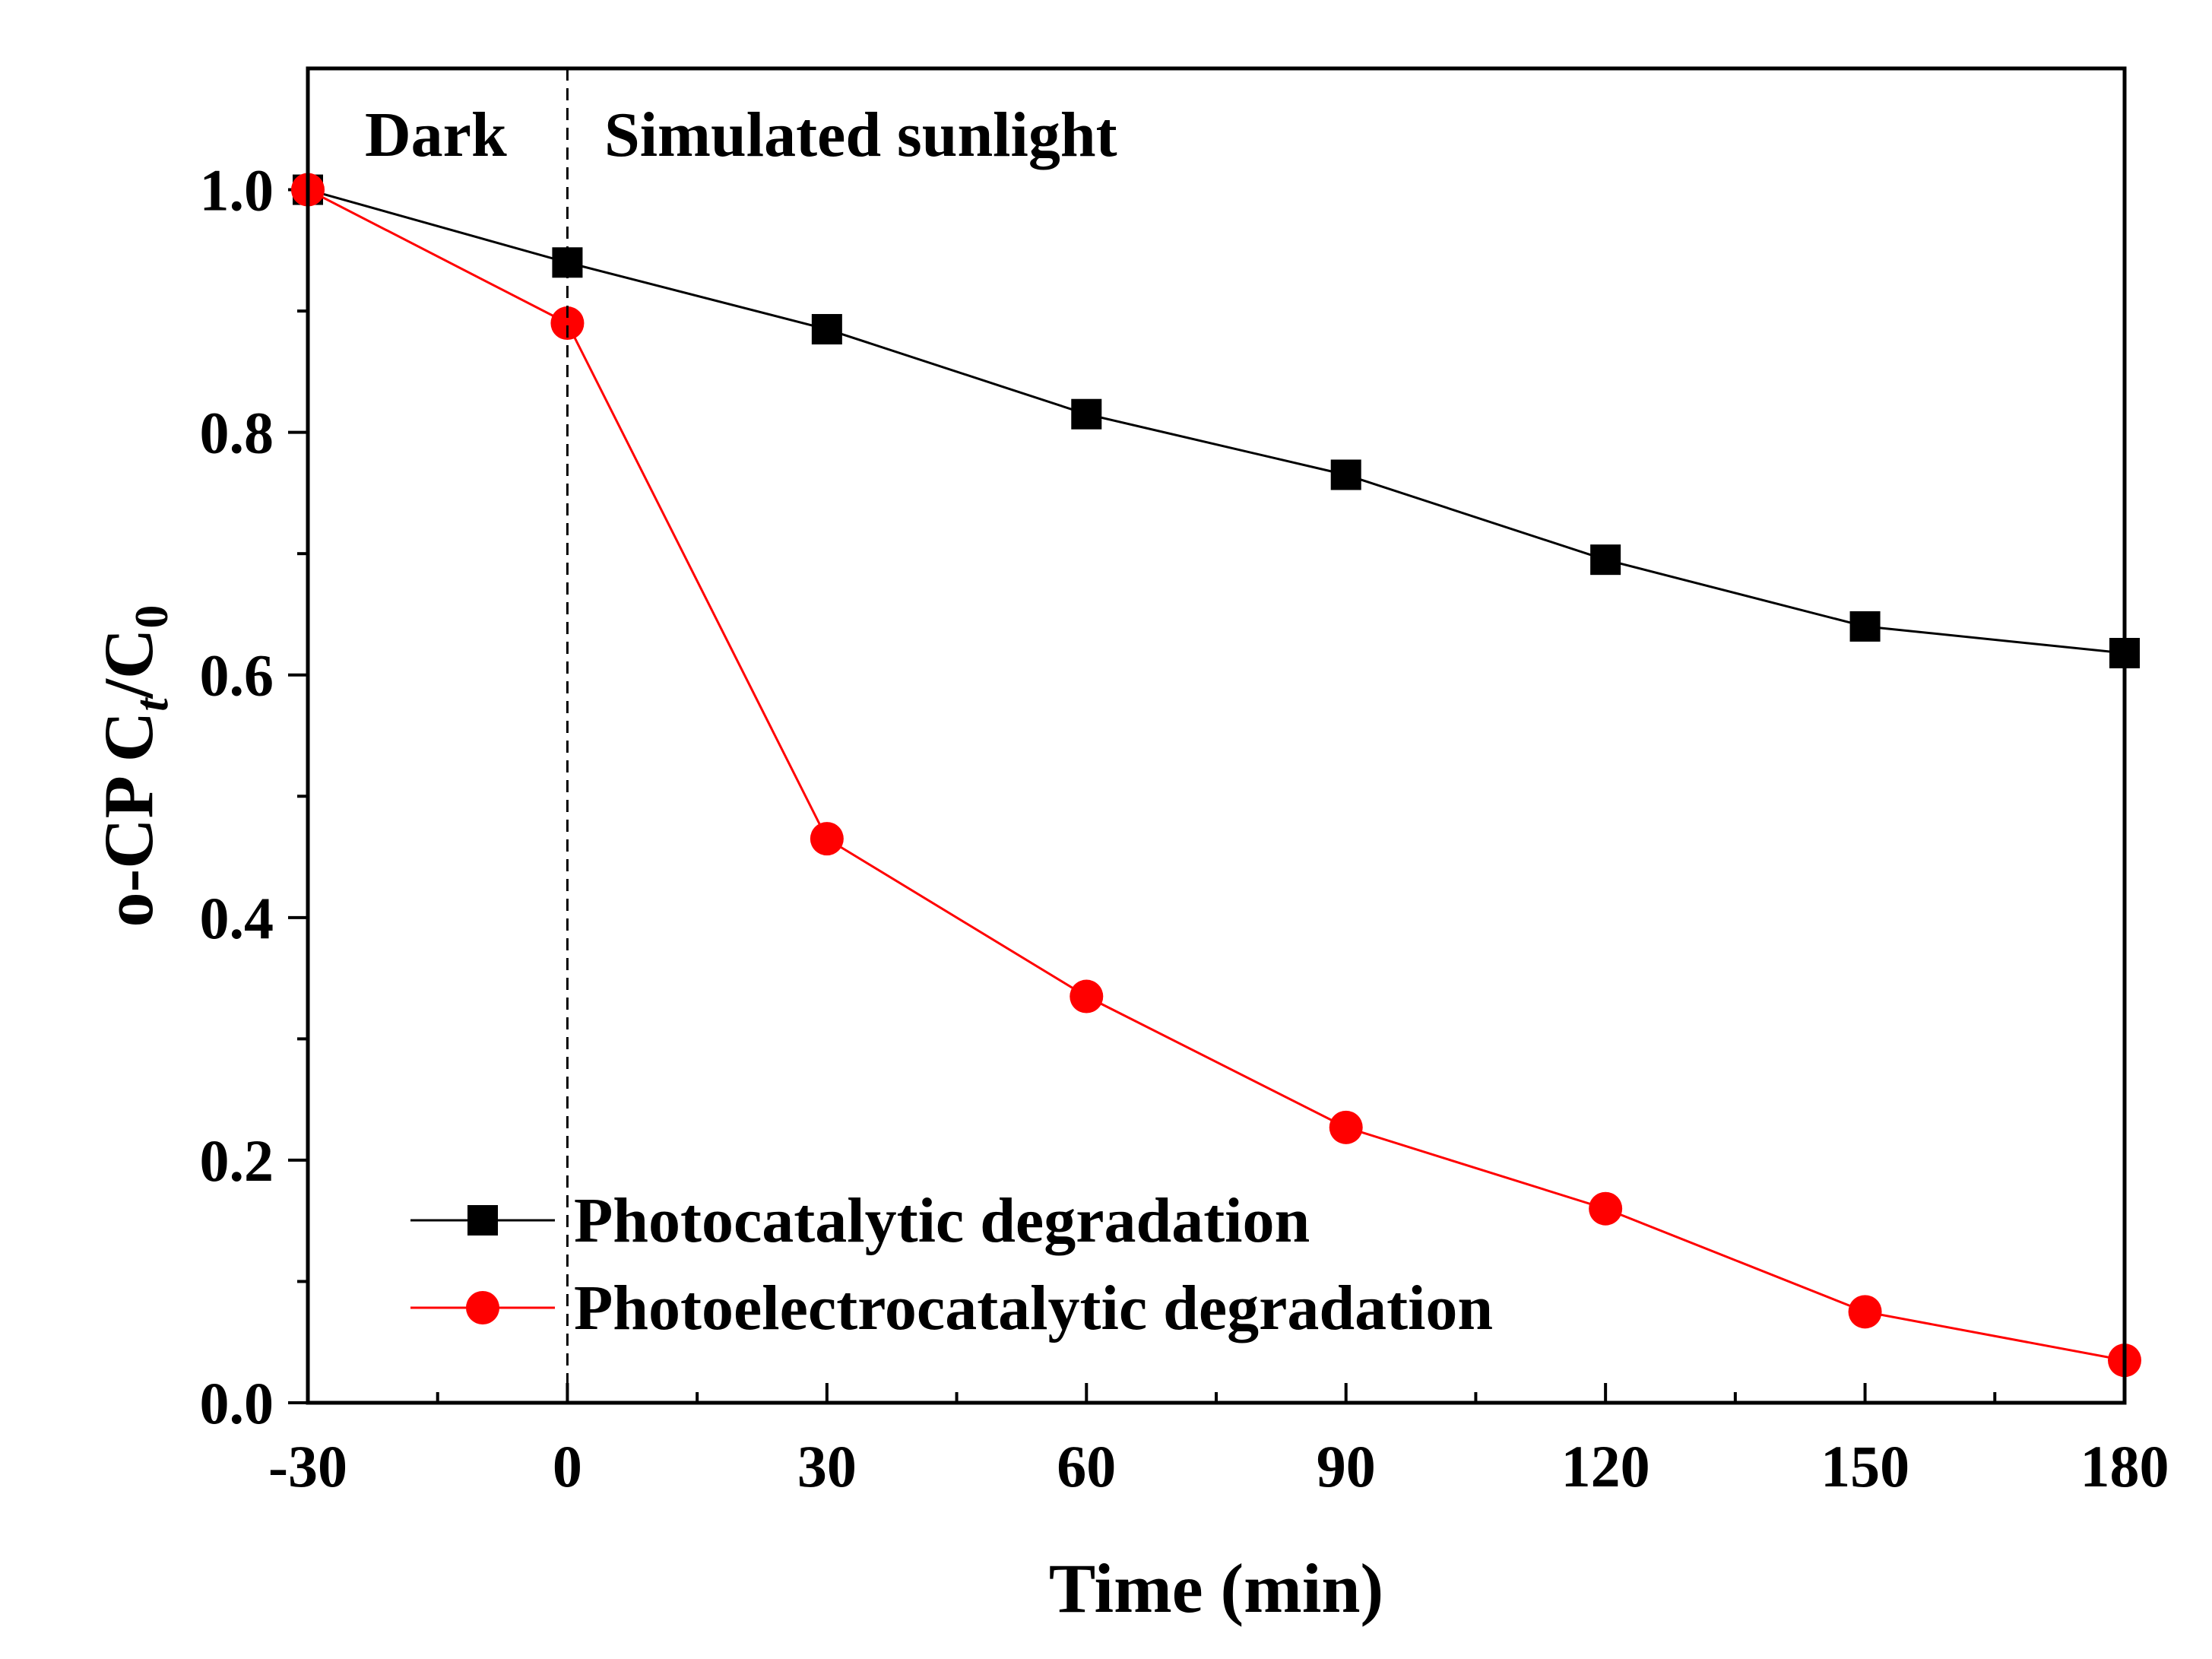 This screenshot has height=1659, width=2212. I want to click on y-tick-label: 0.8, so click(237, 433).